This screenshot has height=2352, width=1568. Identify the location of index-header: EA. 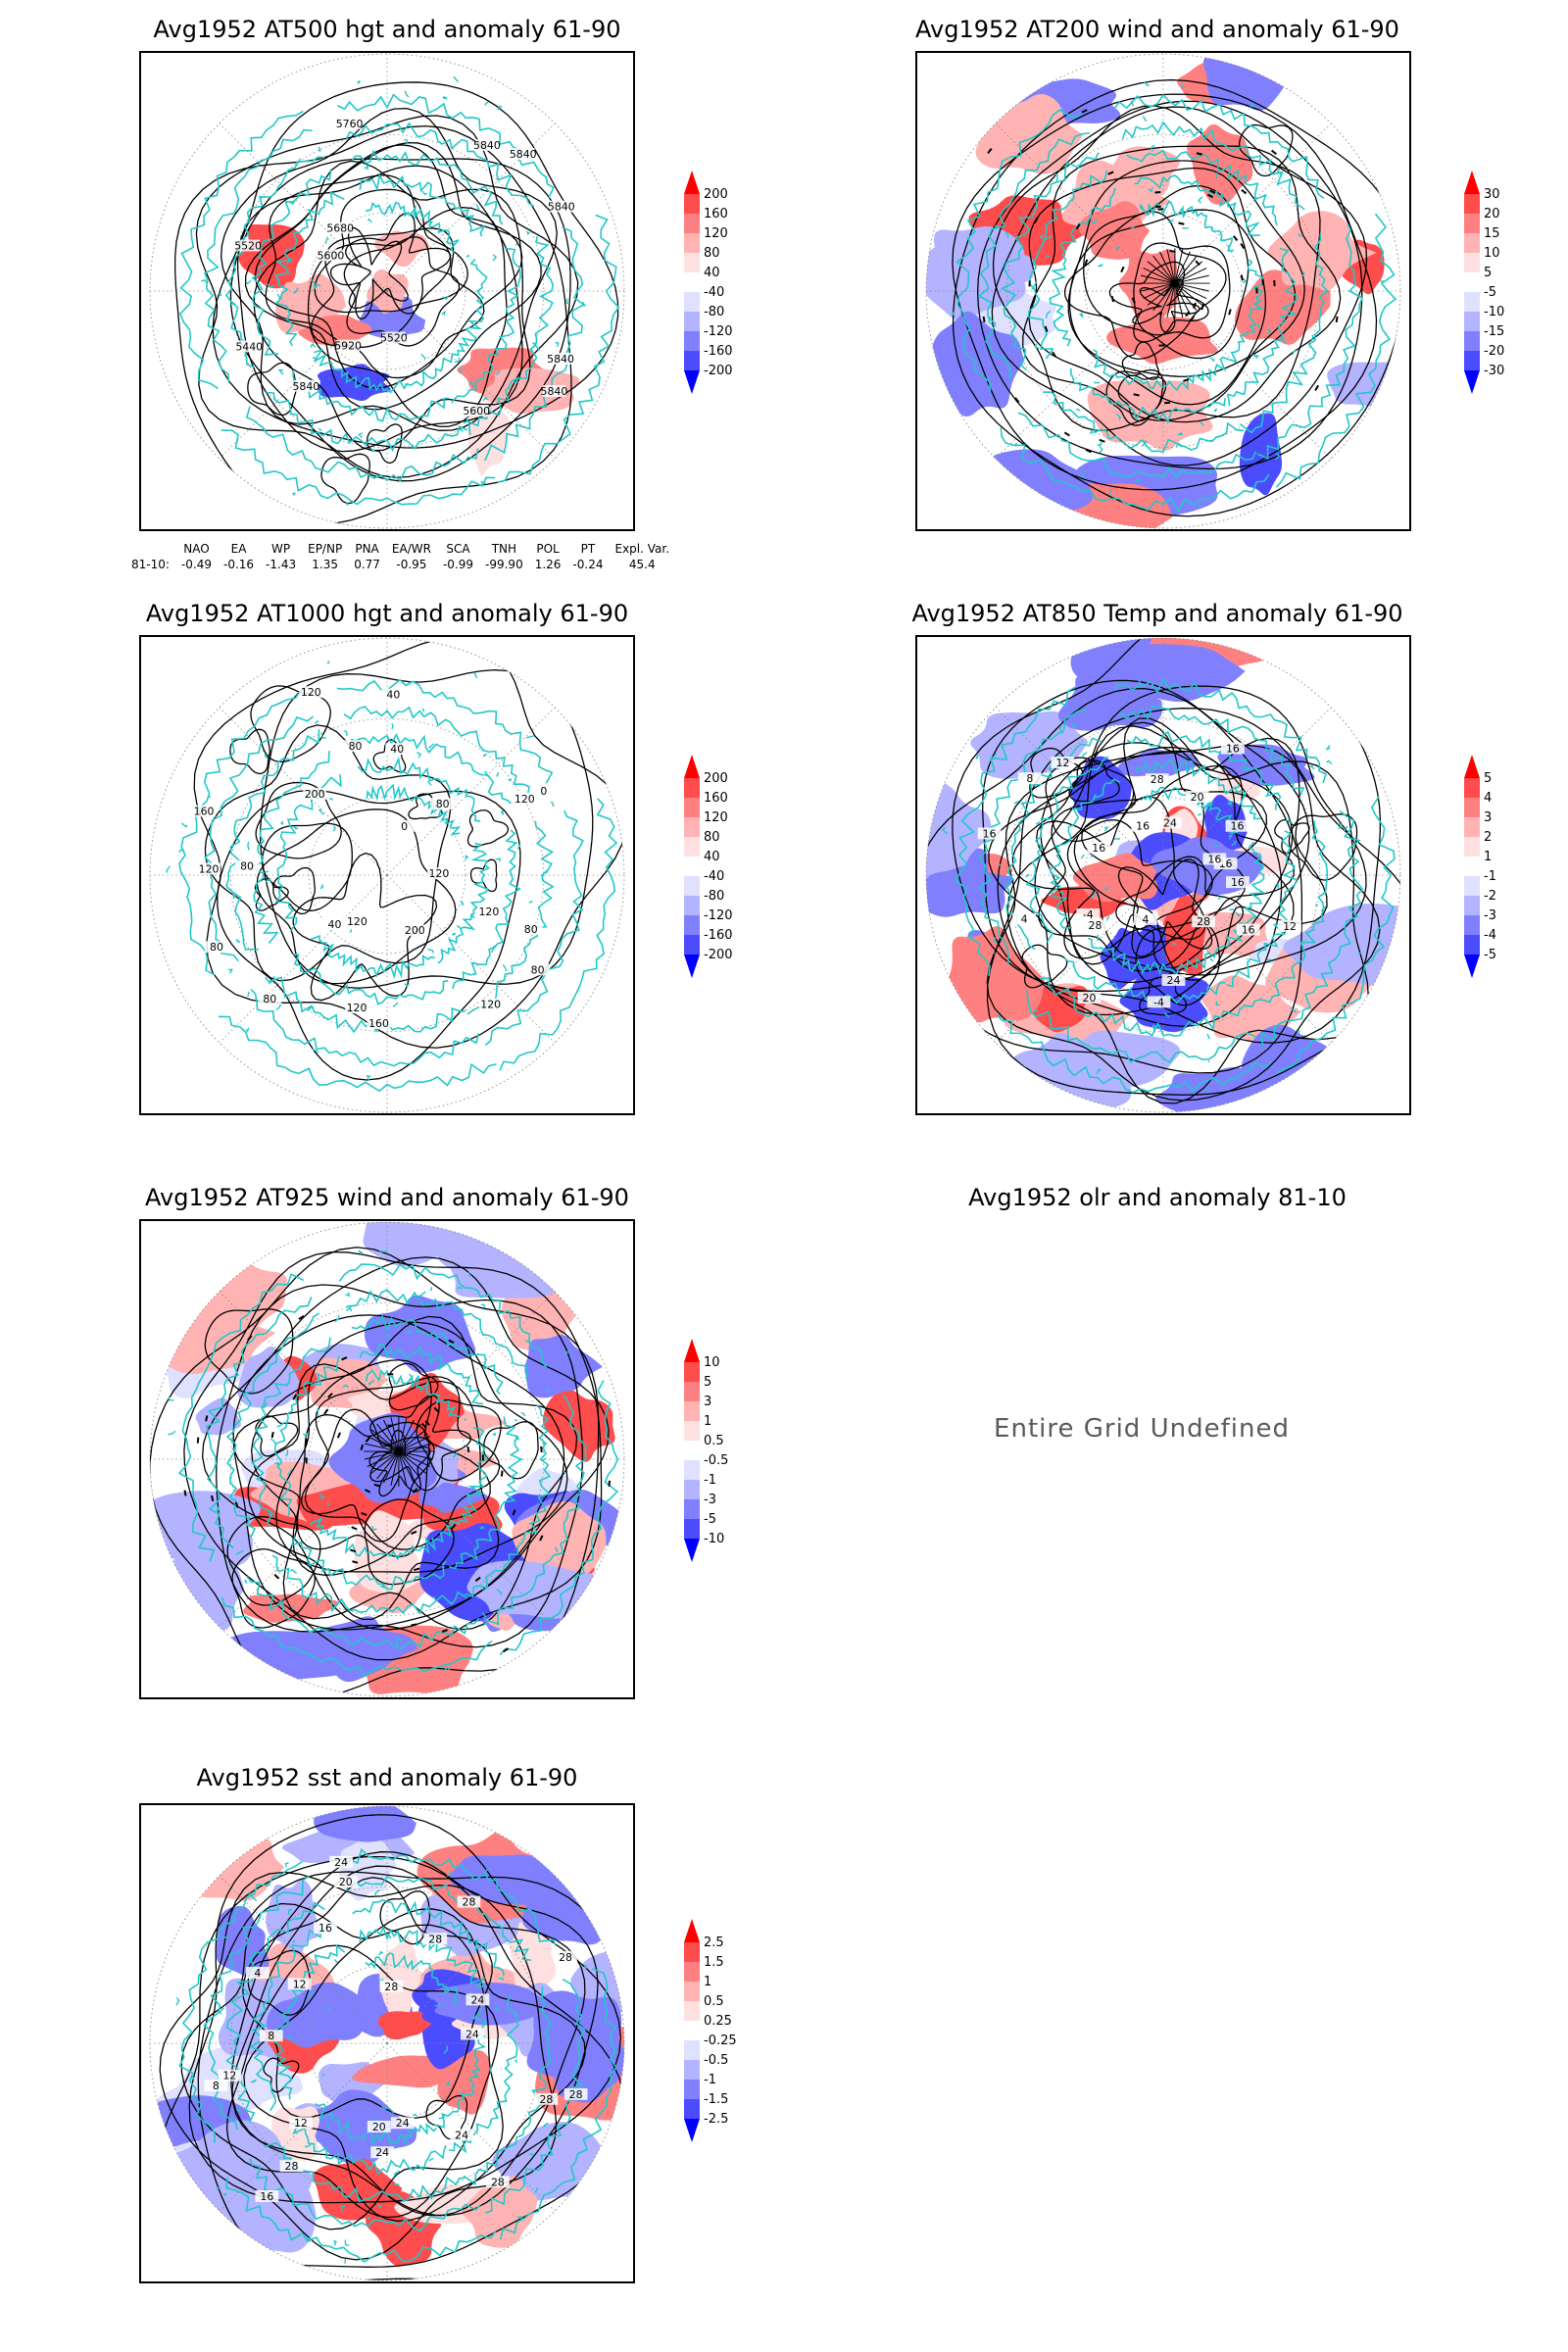
(238, 549).